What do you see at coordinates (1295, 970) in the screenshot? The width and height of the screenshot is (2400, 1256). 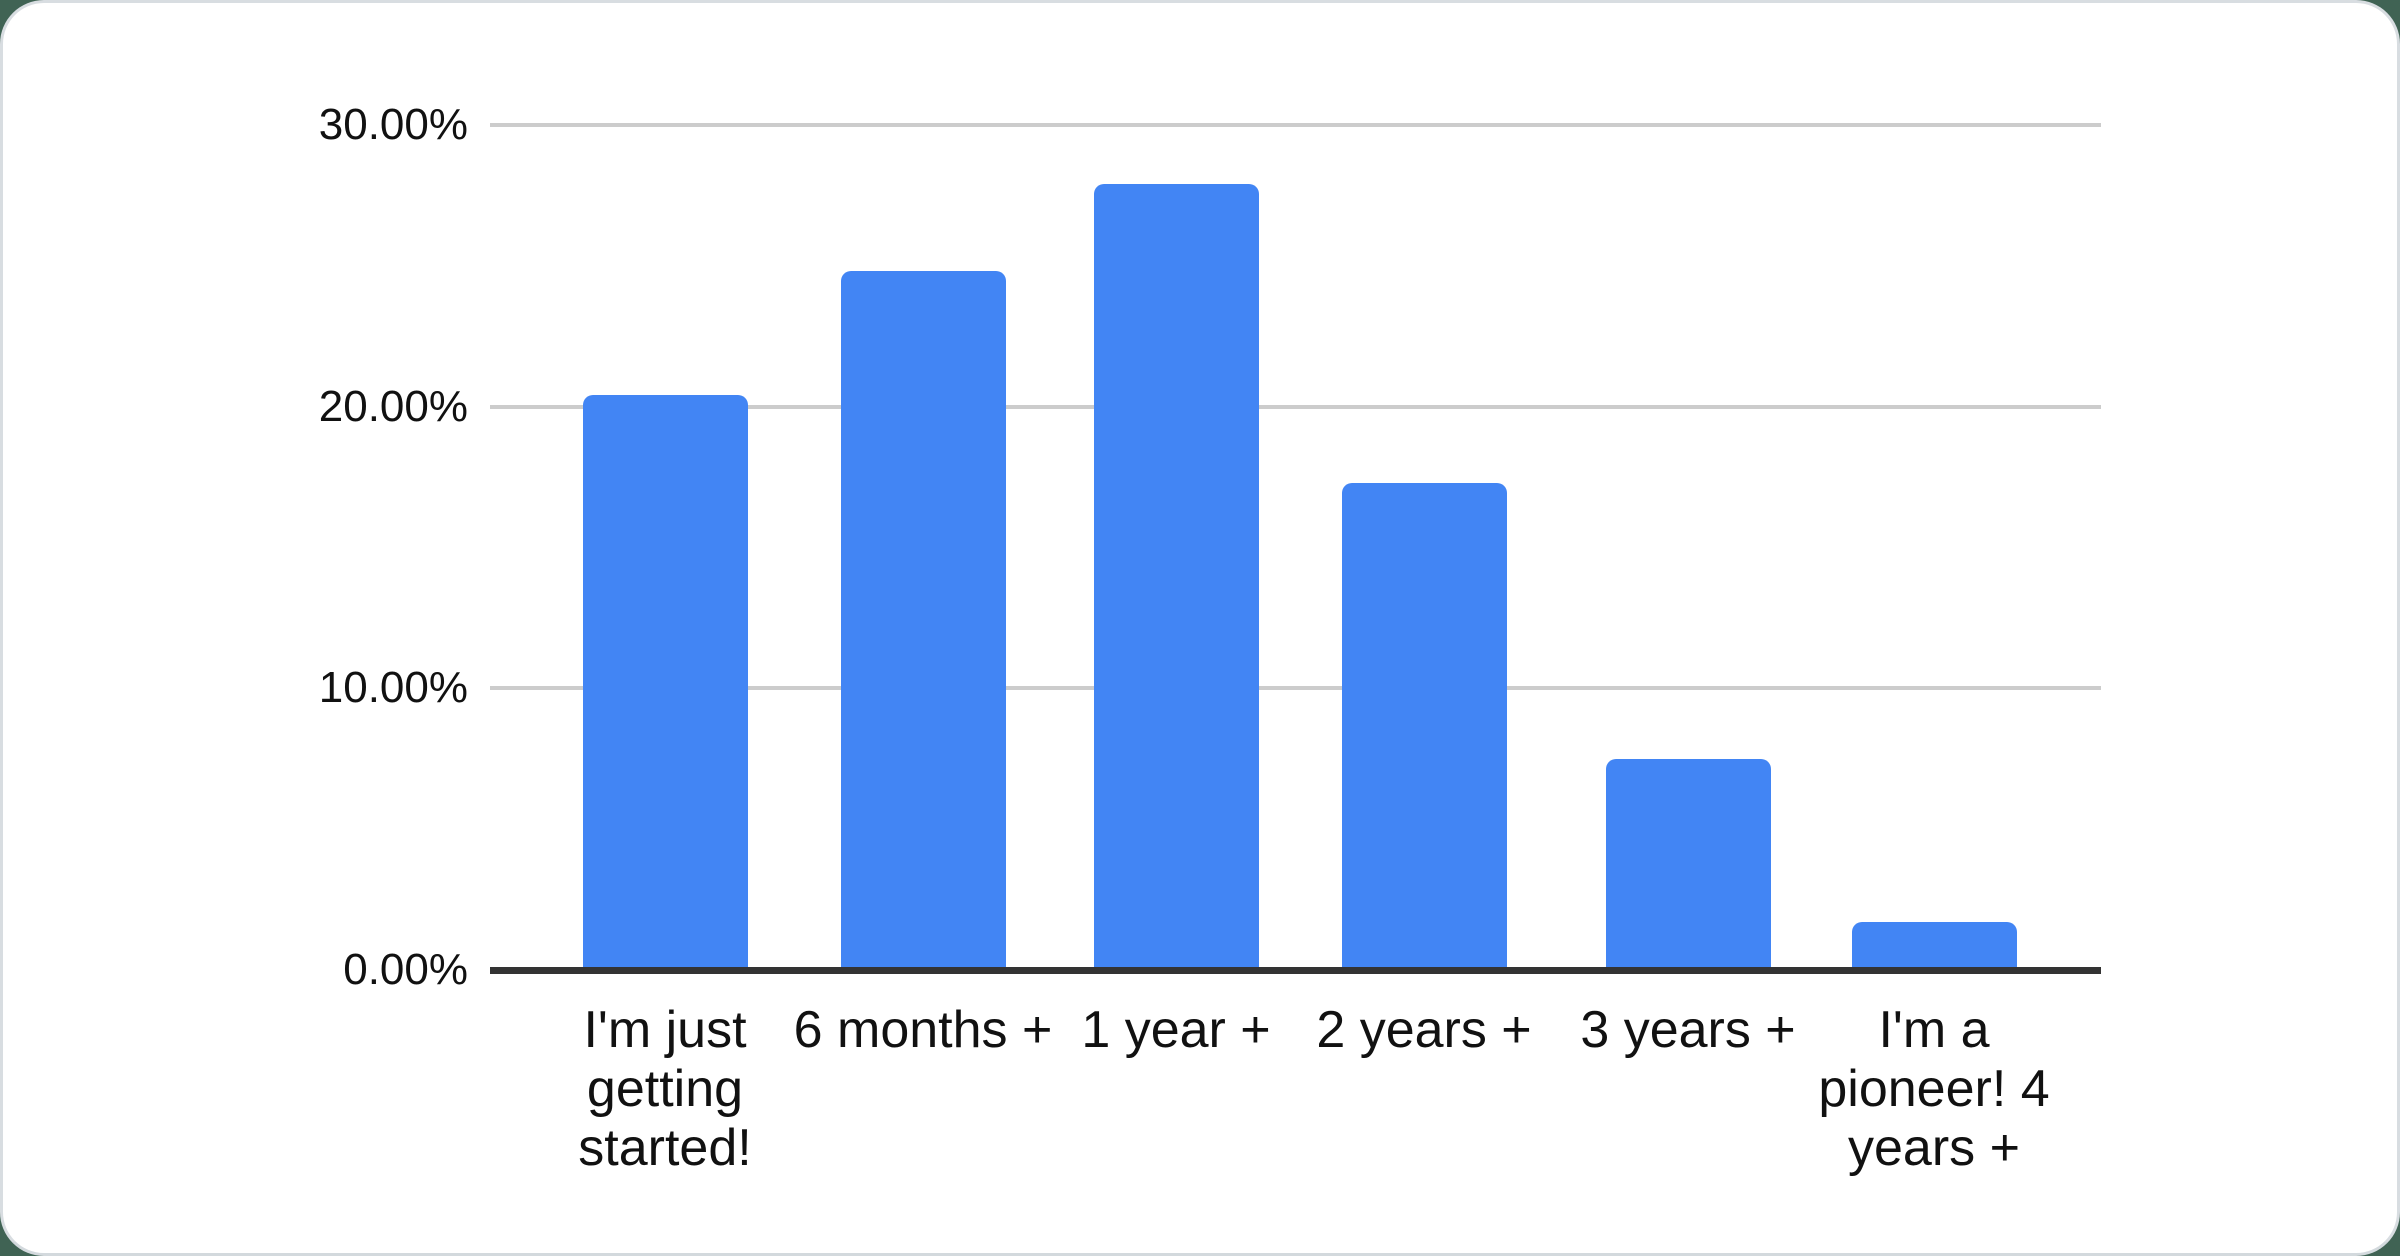 I see `x-axis-line` at bounding box center [1295, 970].